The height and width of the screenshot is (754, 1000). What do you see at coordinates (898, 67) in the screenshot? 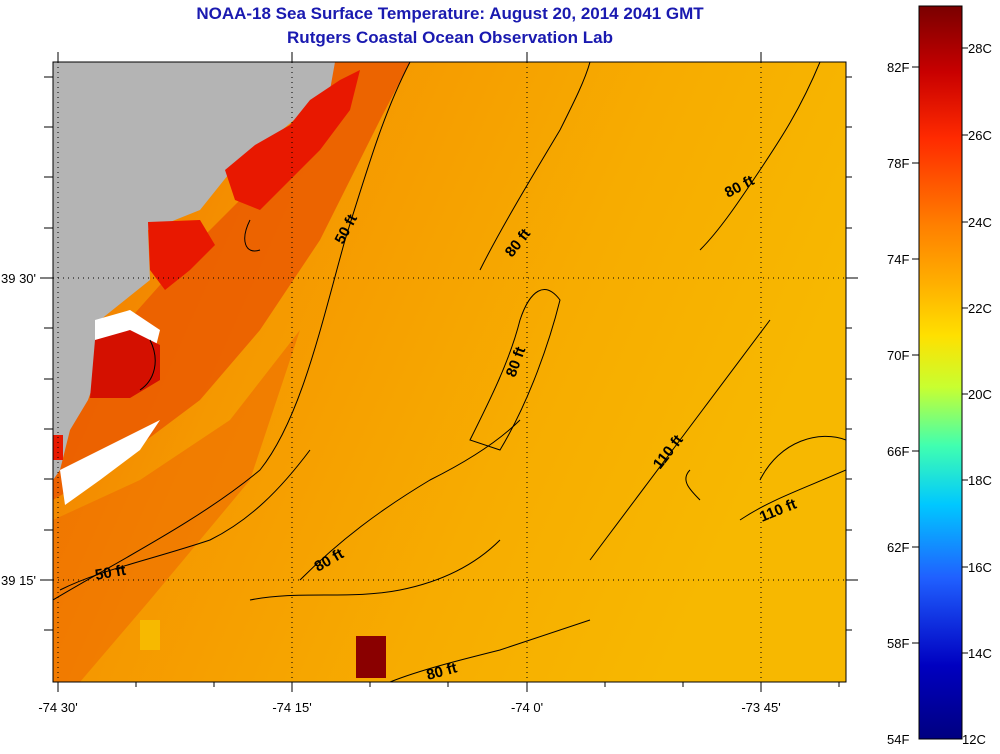
I see `cb-f-82: 82F` at bounding box center [898, 67].